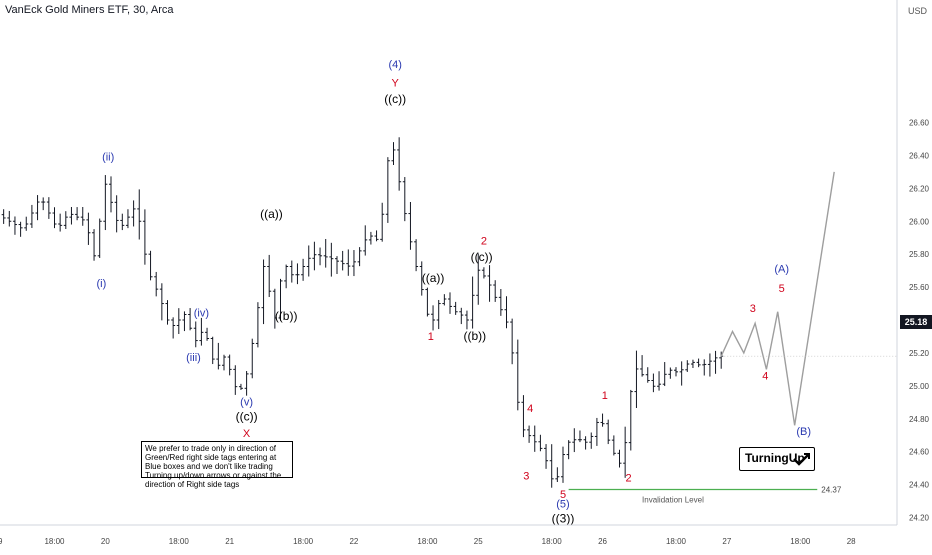 The image size is (932, 555). Describe the element at coordinates (353, 541) in the screenshot. I see `x-tick-label: 22` at that location.